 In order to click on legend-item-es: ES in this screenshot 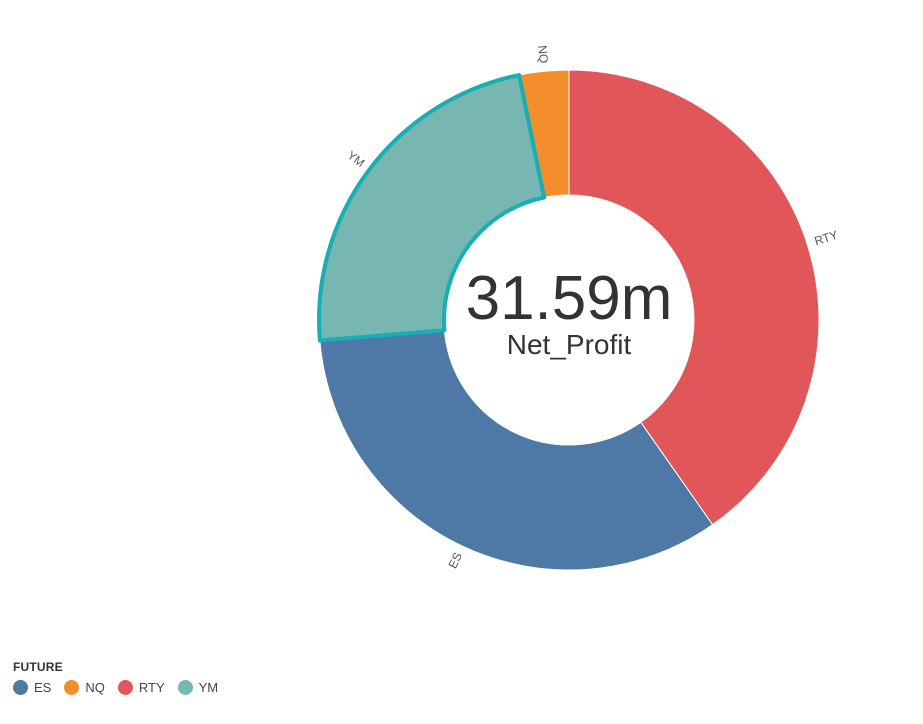, I will do `click(32, 687)`.